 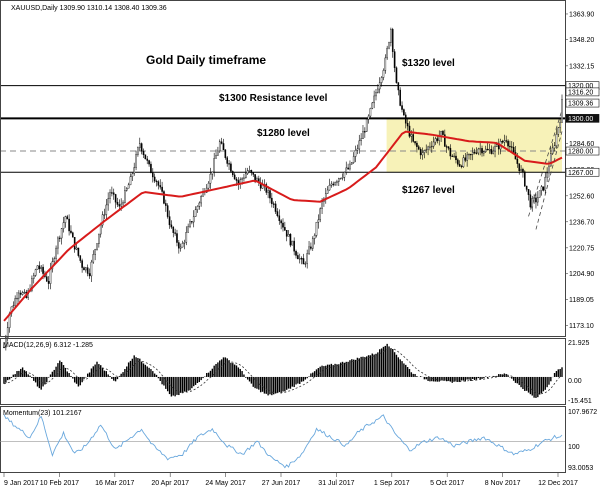 What do you see at coordinates (48, 345) in the screenshot?
I see `macd-label: MACD(12,26,9) 6.312 -1.285` at bounding box center [48, 345].